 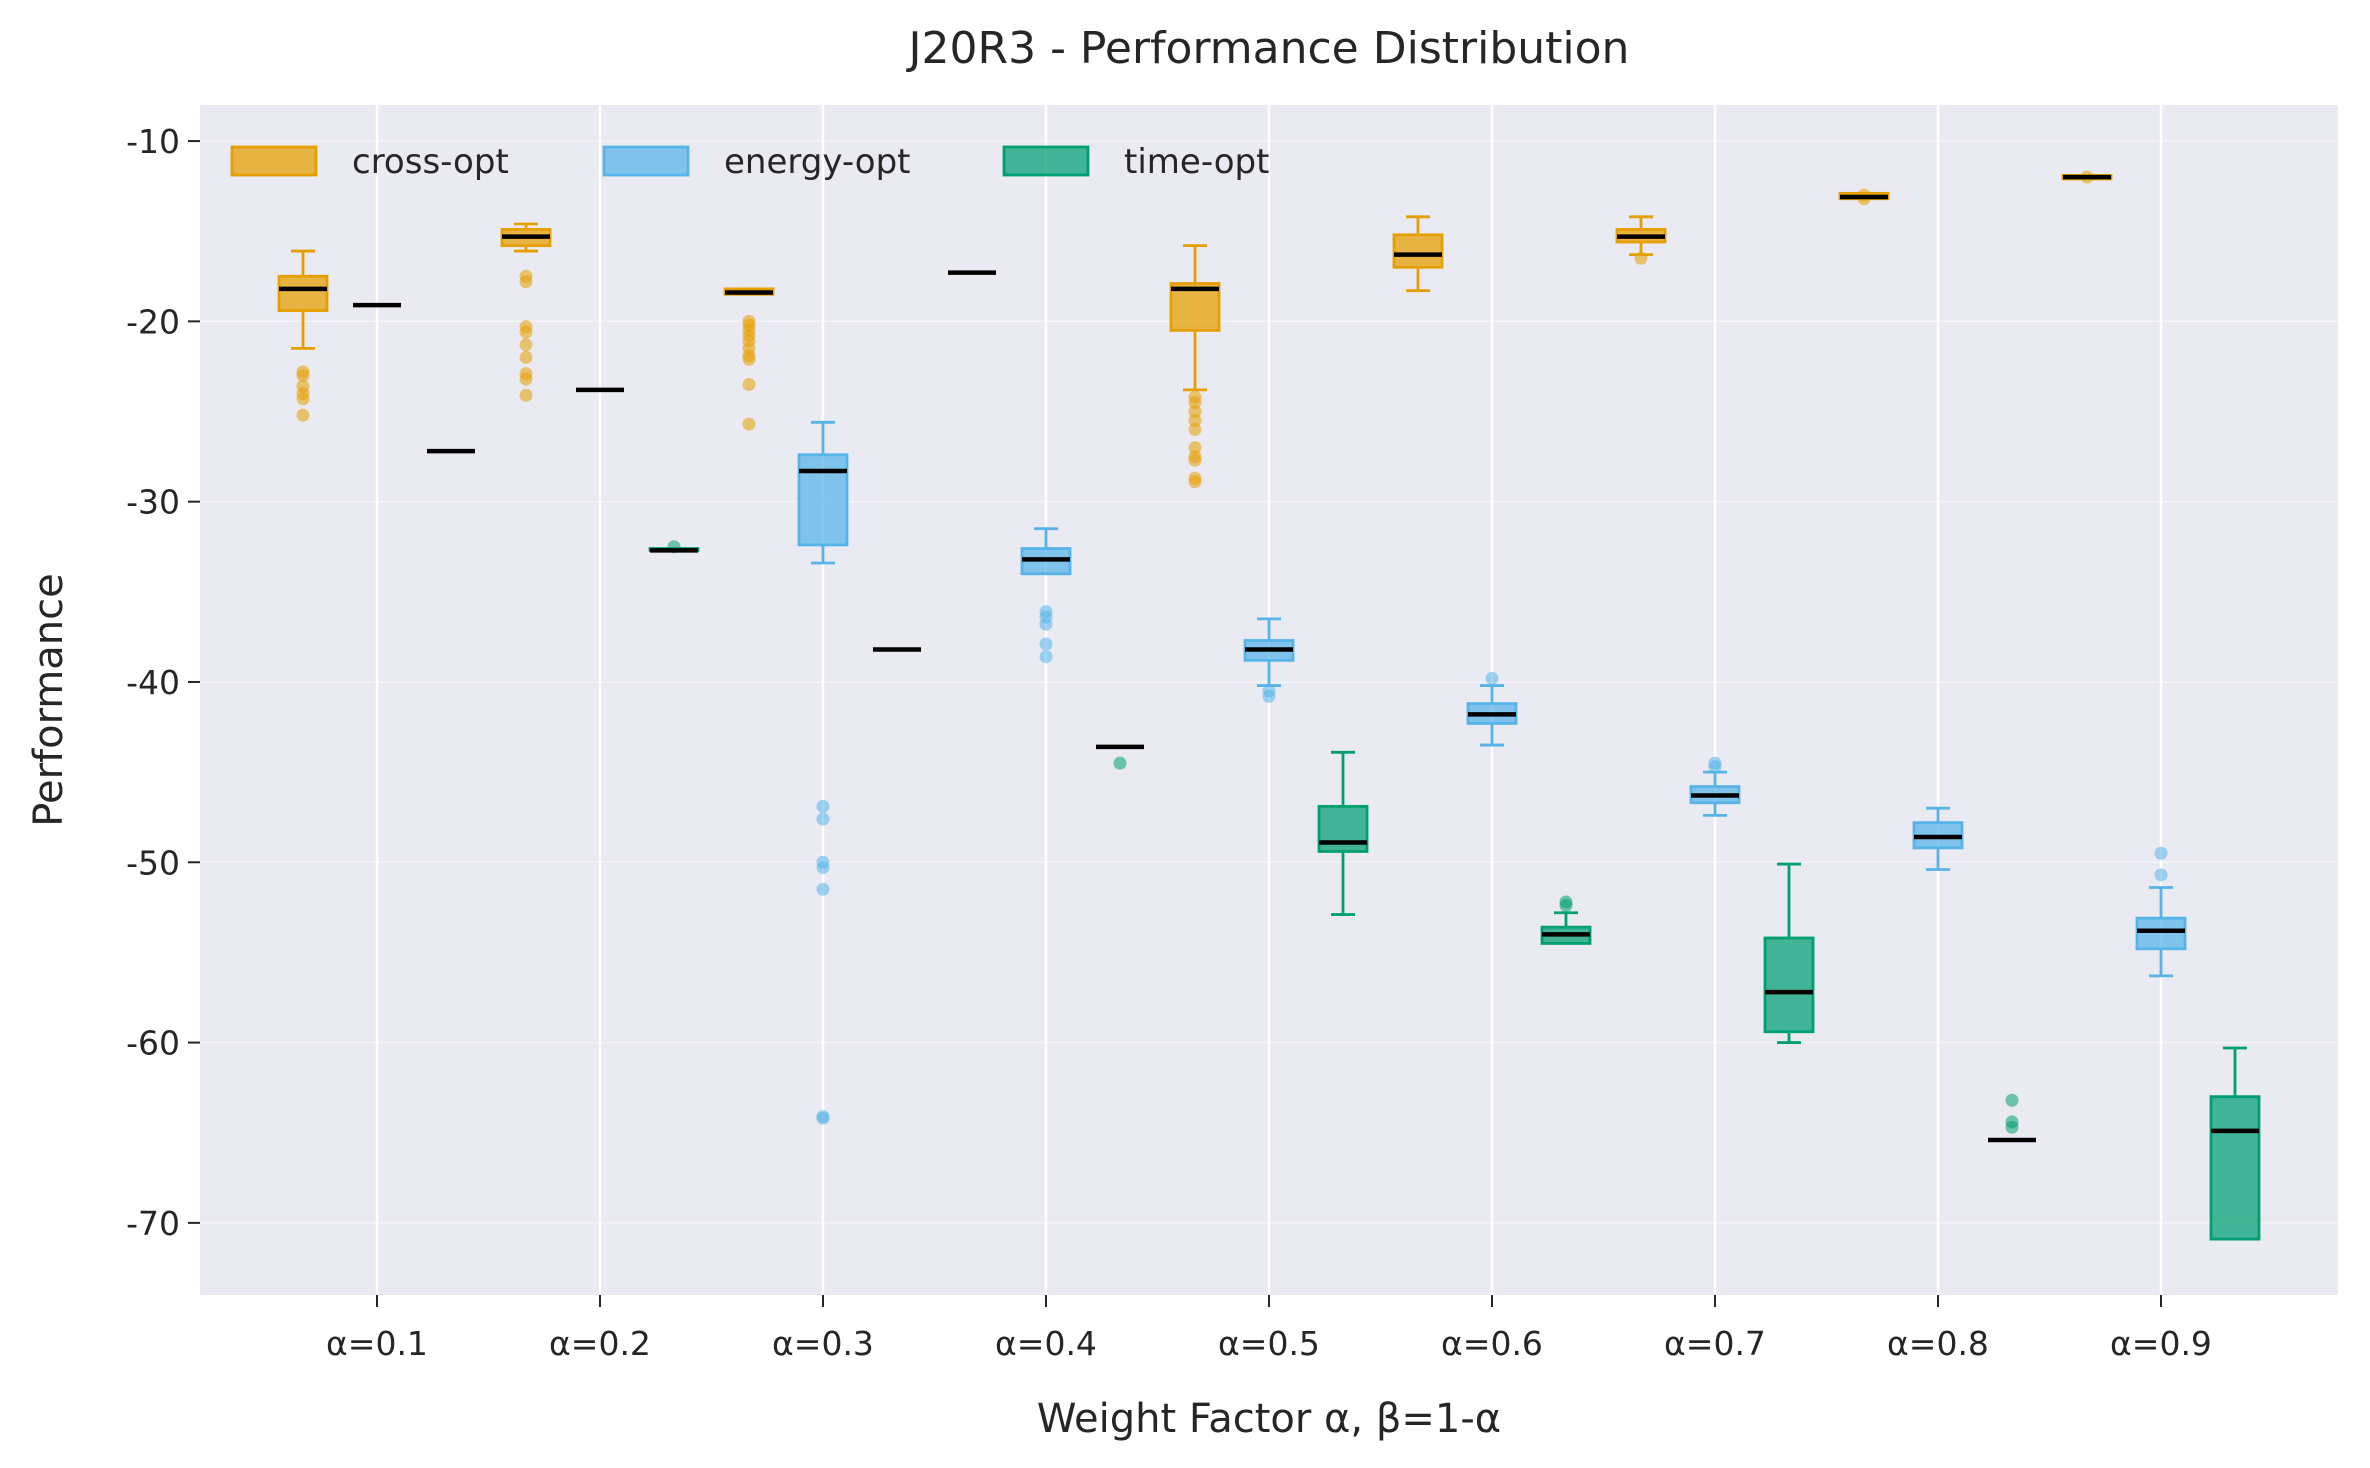 What do you see at coordinates (153, 141) in the screenshot?
I see `y-tick-label: -10` at bounding box center [153, 141].